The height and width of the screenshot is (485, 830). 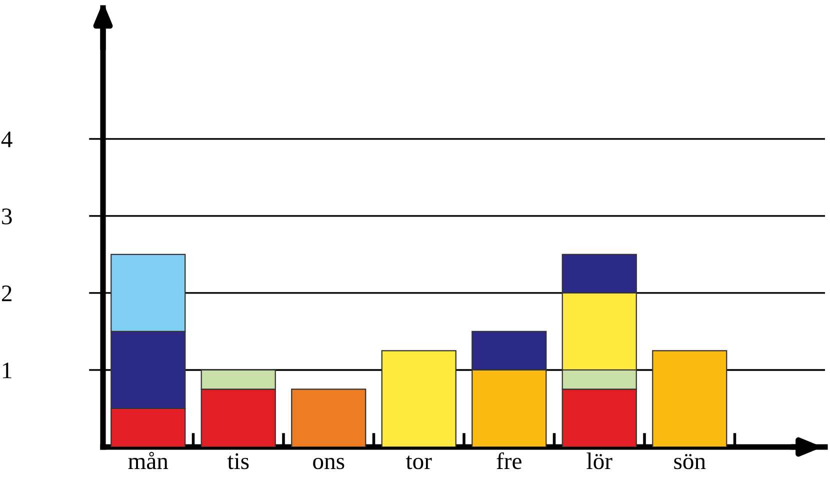 What do you see at coordinates (328, 464) in the screenshot?
I see `x-tick-label: ons` at bounding box center [328, 464].